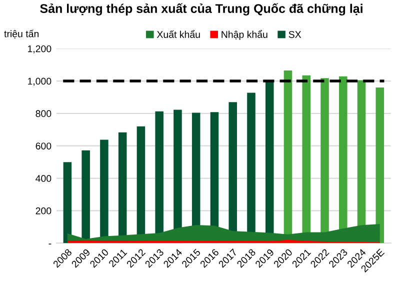  What do you see at coordinates (245, 35) in the screenshot?
I see `legend-label: Nhập khẩu` at bounding box center [245, 35].